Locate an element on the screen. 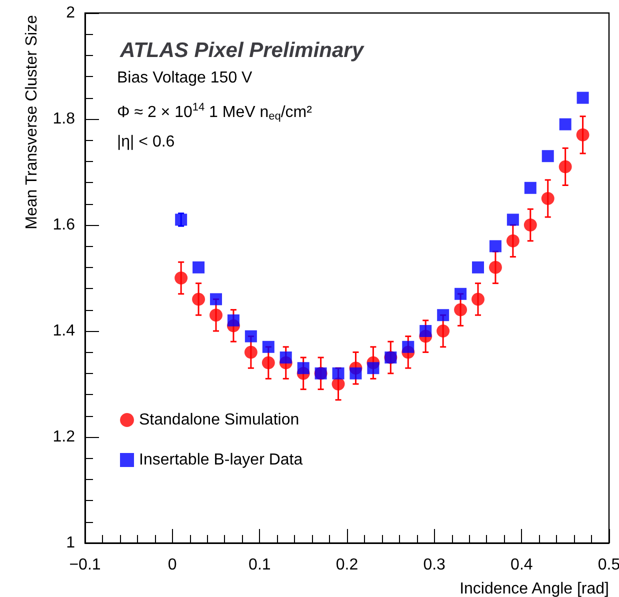  x-tick-label: −0.1 is located at coordinates (85, 565).